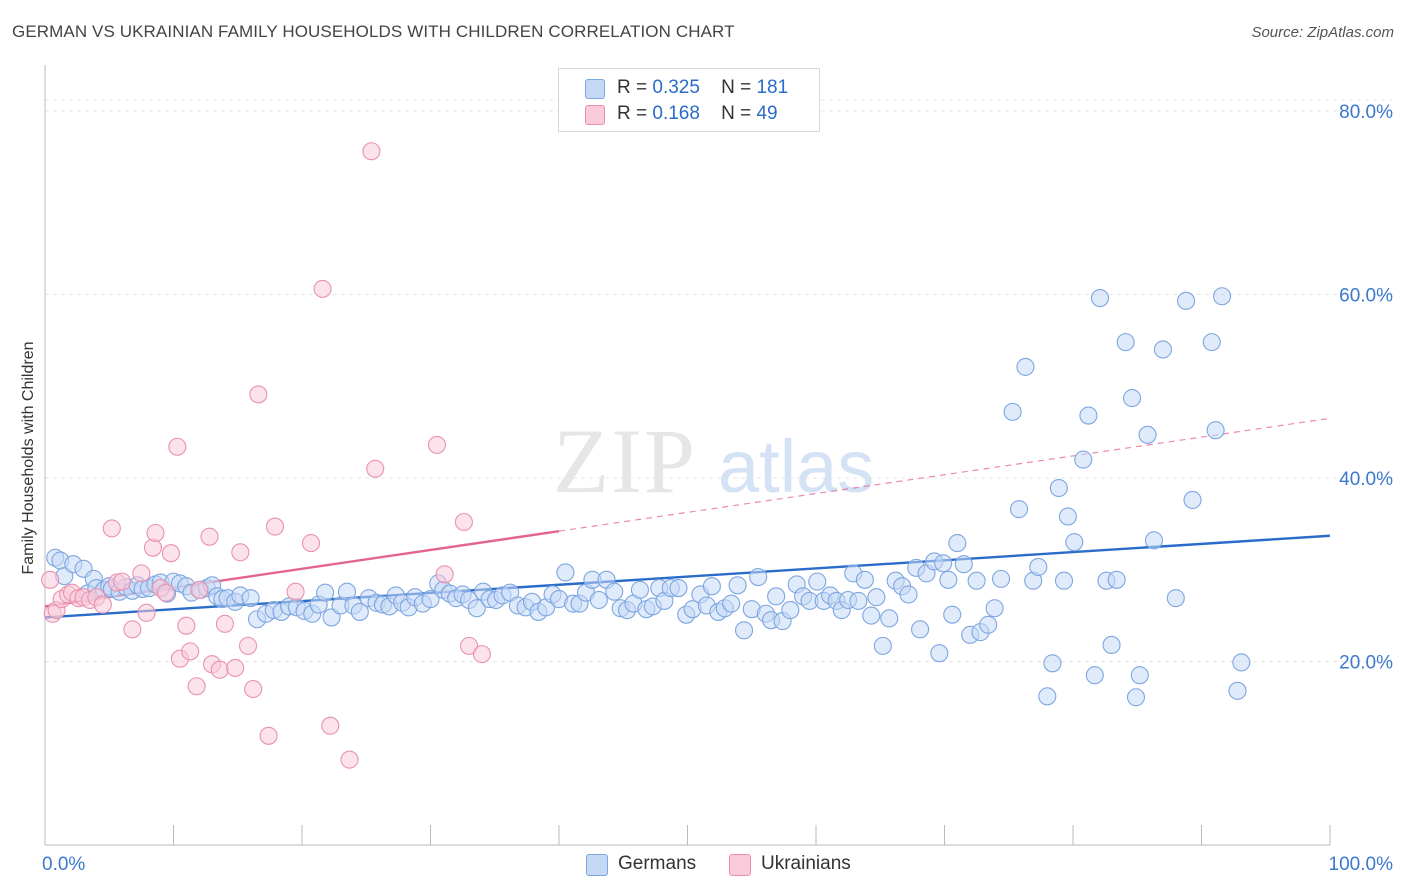  What do you see at coordinates (625, 461) in the screenshot?
I see `watermark-zip: ZIP` at bounding box center [625, 461].